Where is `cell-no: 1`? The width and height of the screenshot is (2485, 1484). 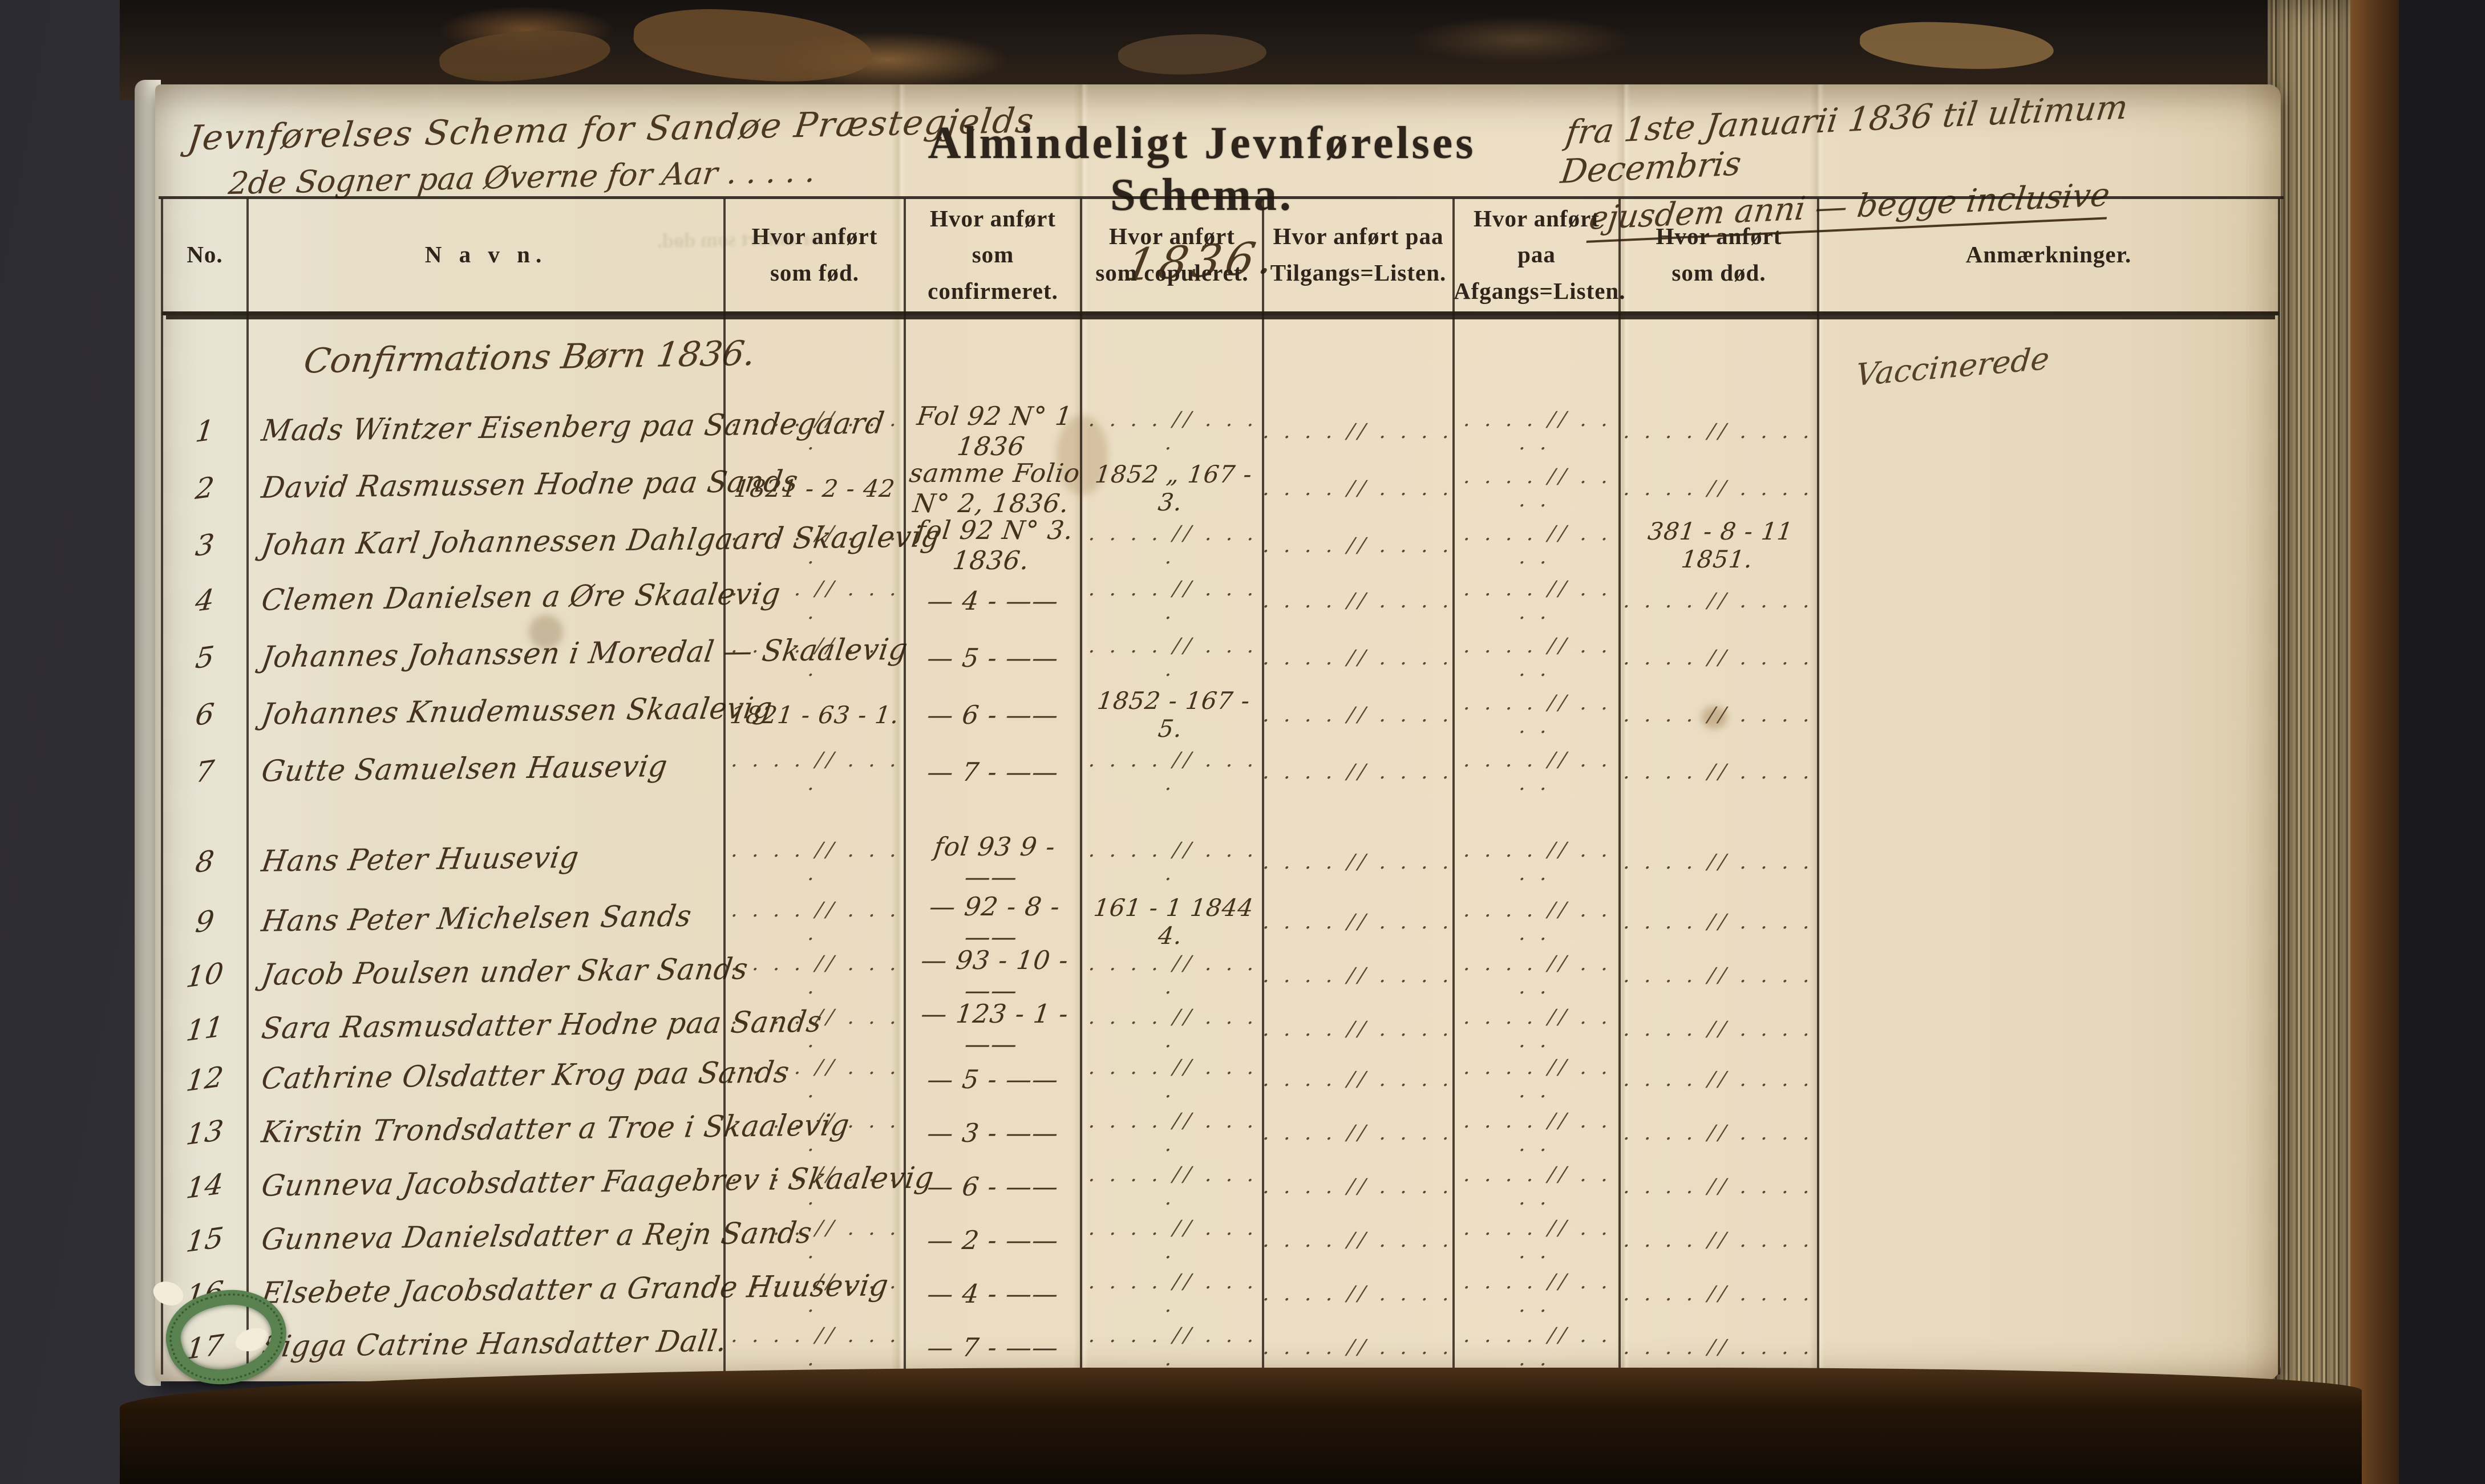
cell-no: 1 is located at coordinates (205, 431).